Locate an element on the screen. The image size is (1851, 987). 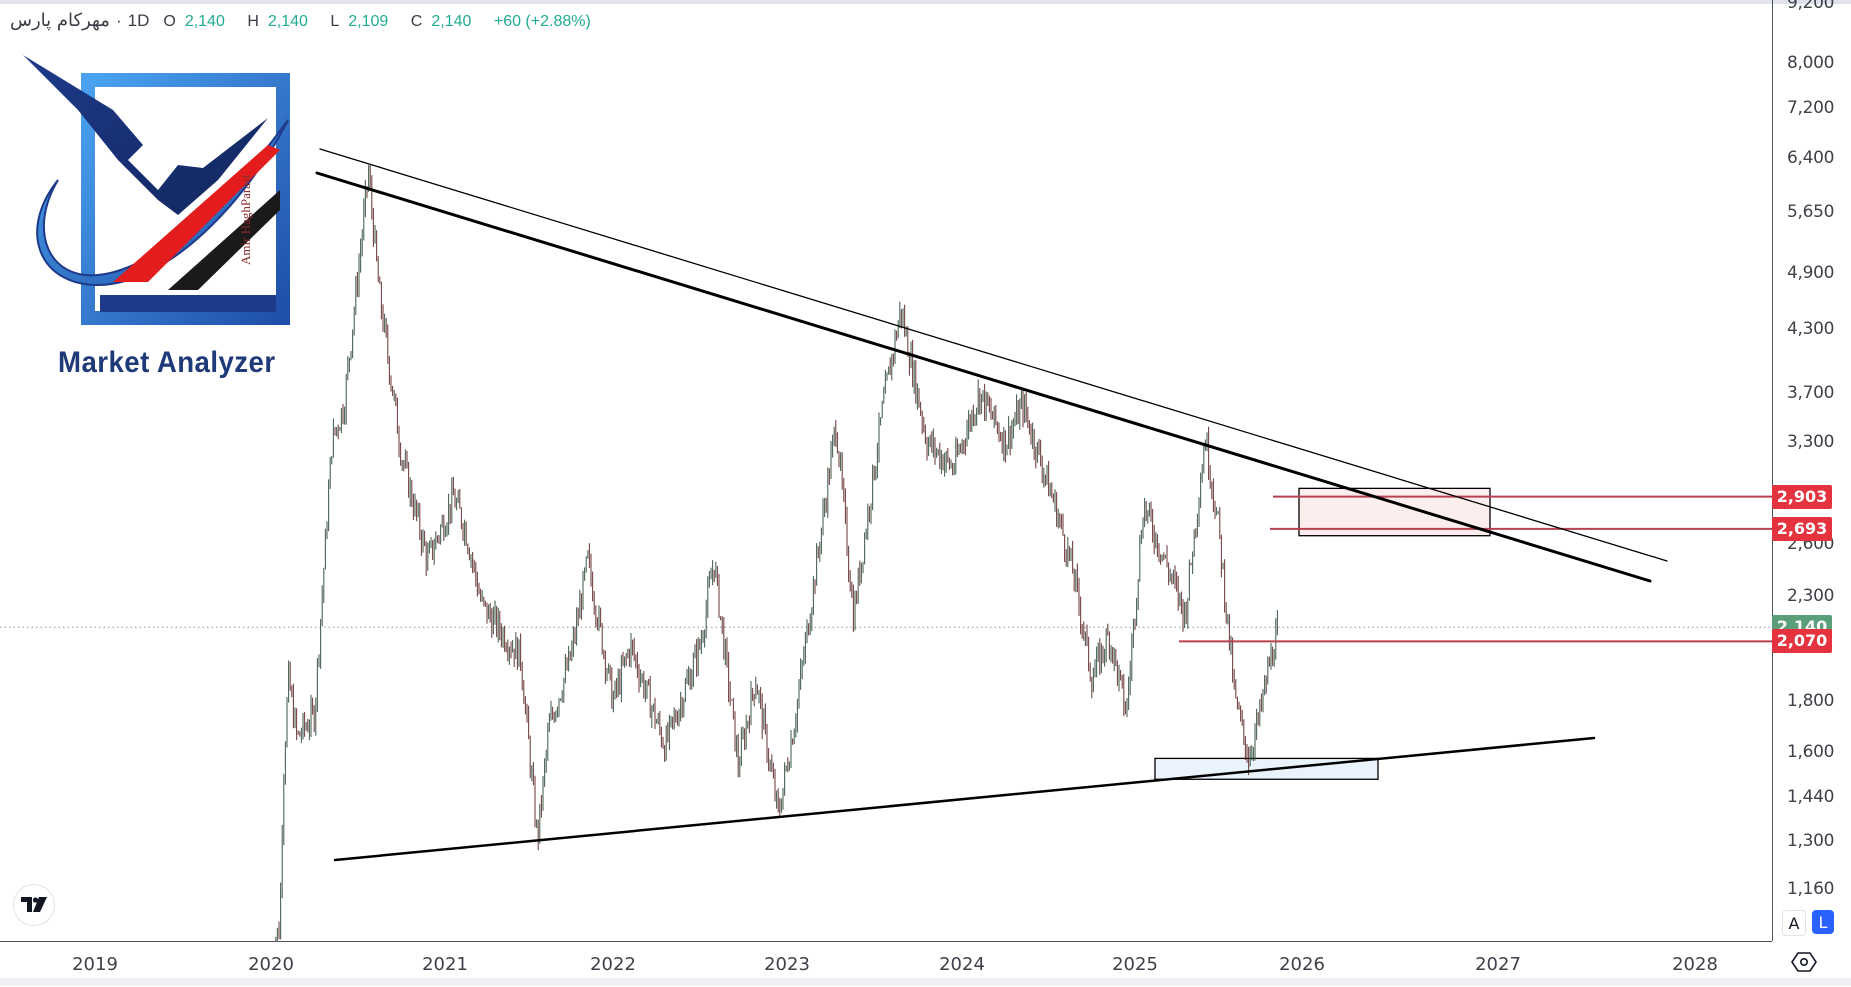
bottom-border is located at coordinates (925, 982).